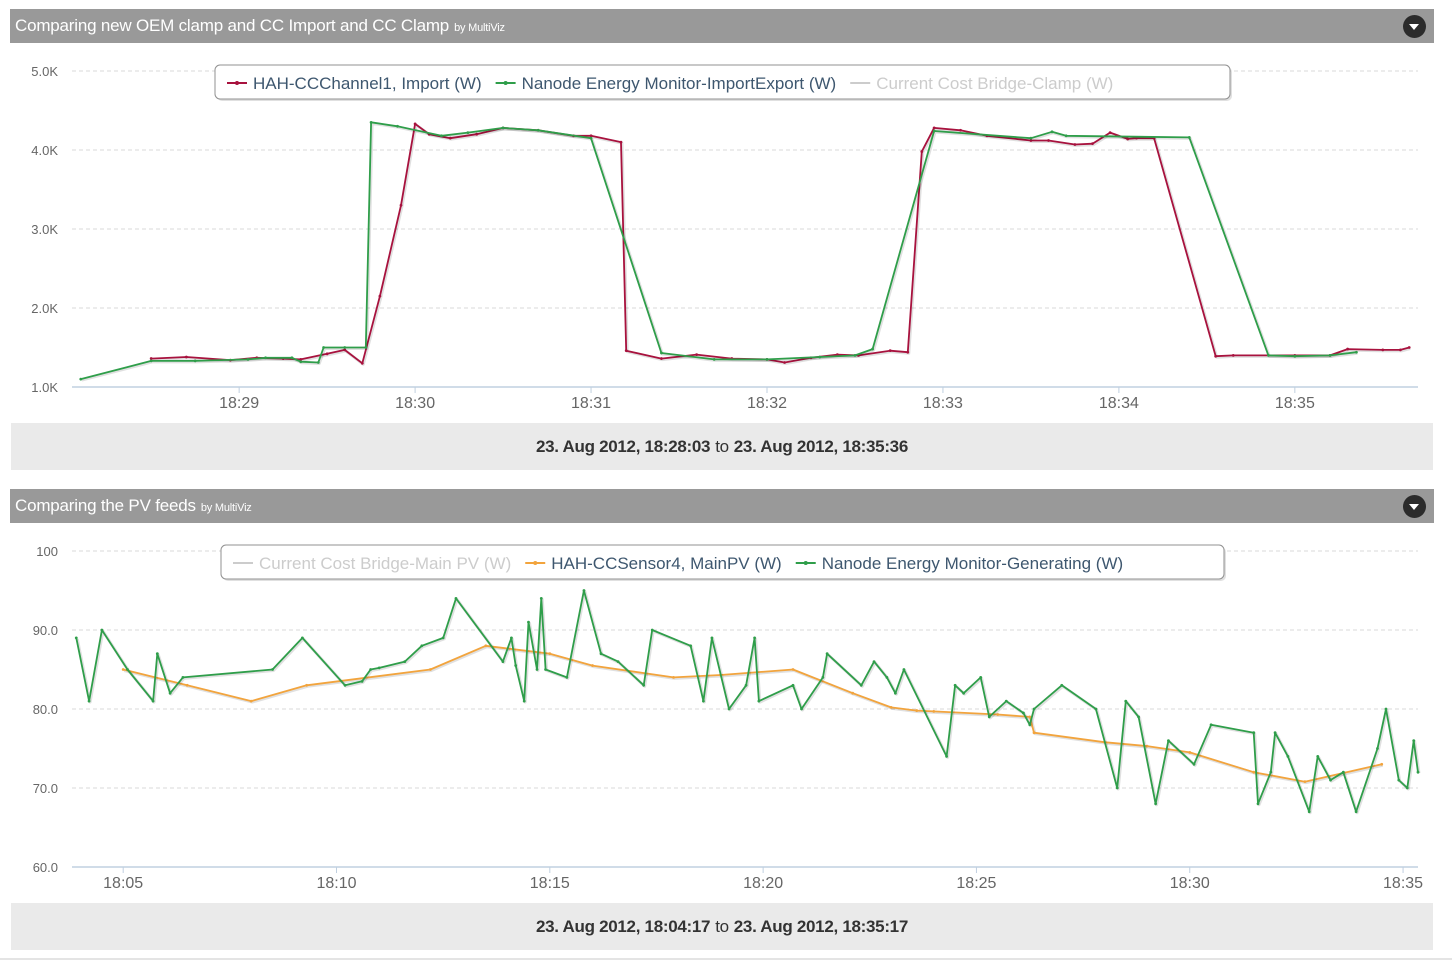 The image size is (1452, 963). What do you see at coordinates (105, 505) in the screenshot?
I see `panel-title-text: Comparing the PV feeds` at bounding box center [105, 505].